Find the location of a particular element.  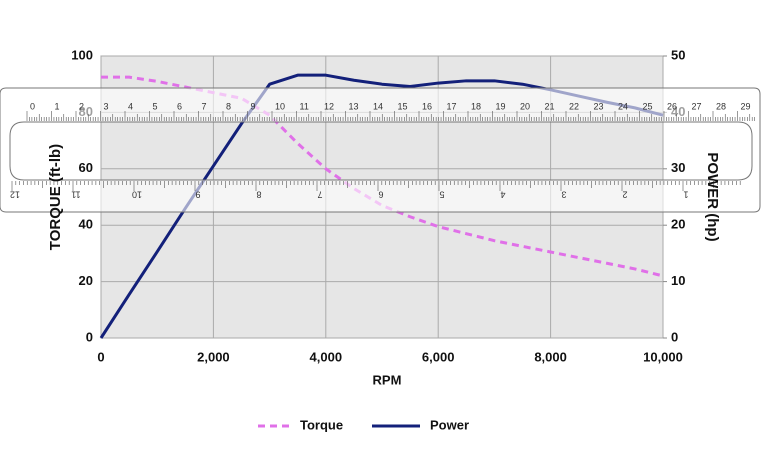

ruler-label: 16 is located at coordinates (427, 106).